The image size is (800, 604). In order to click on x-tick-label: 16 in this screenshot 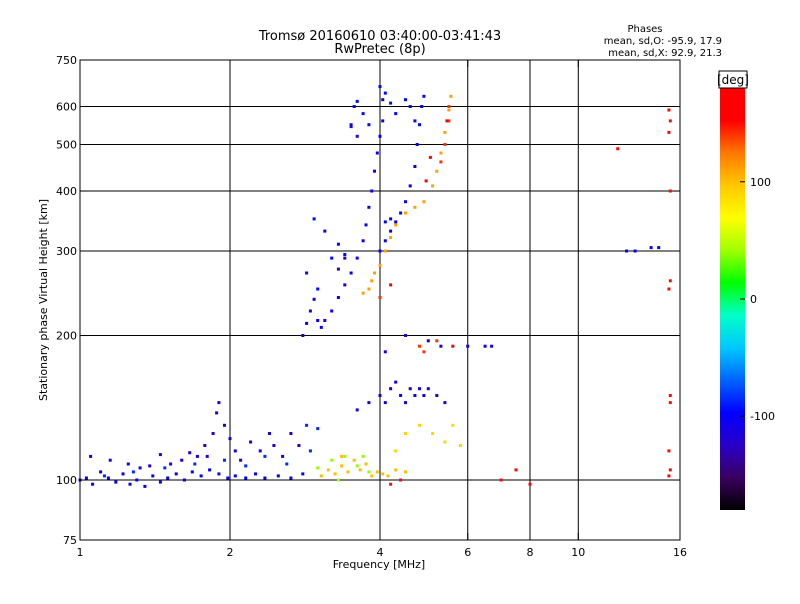, I will do `click(680, 552)`.